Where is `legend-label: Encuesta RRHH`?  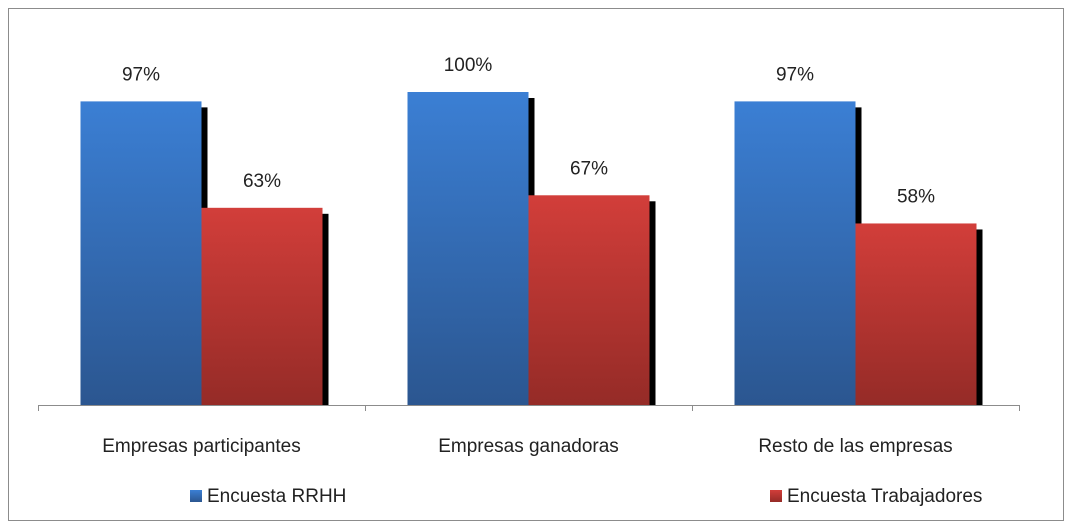
legend-label: Encuesta RRHH is located at coordinates (276, 496).